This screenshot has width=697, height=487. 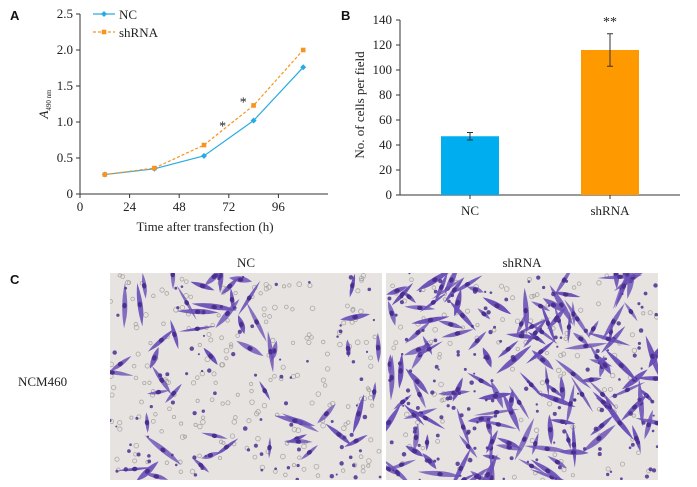 What do you see at coordinates (540, 105) in the screenshot?
I see `chart-b-bars: **` at bounding box center [540, 105].